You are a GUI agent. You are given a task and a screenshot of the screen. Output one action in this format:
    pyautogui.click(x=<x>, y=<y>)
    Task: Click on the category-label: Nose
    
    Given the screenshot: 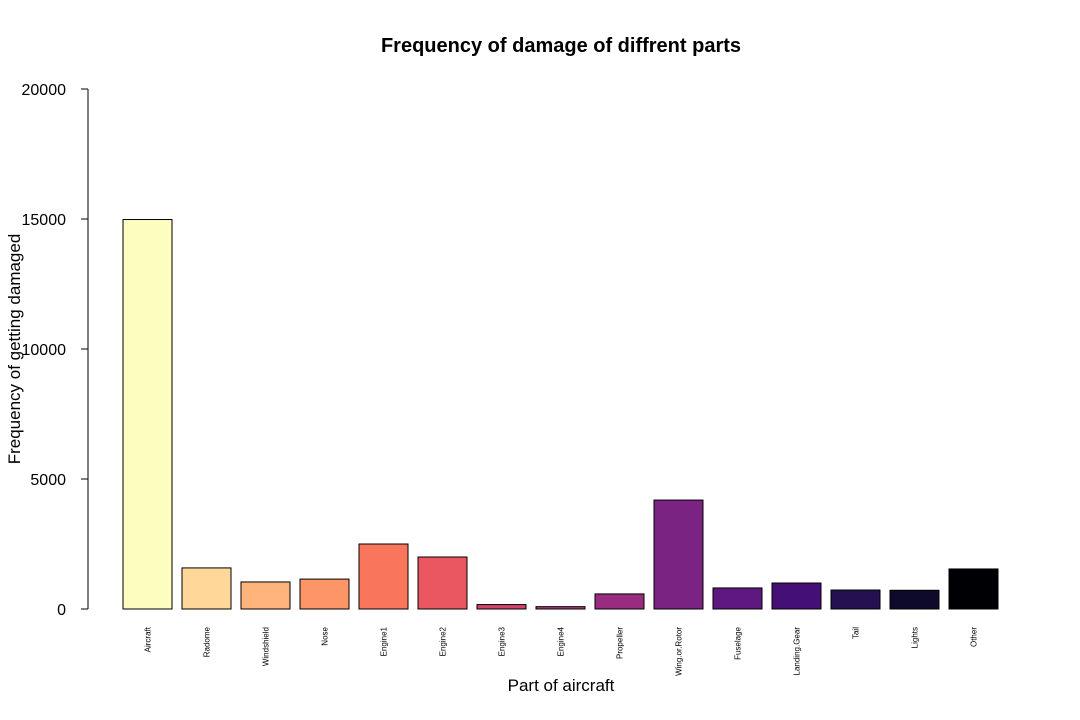 What is the action you would take?
    pyautogui.click(x=325, y=635)
    